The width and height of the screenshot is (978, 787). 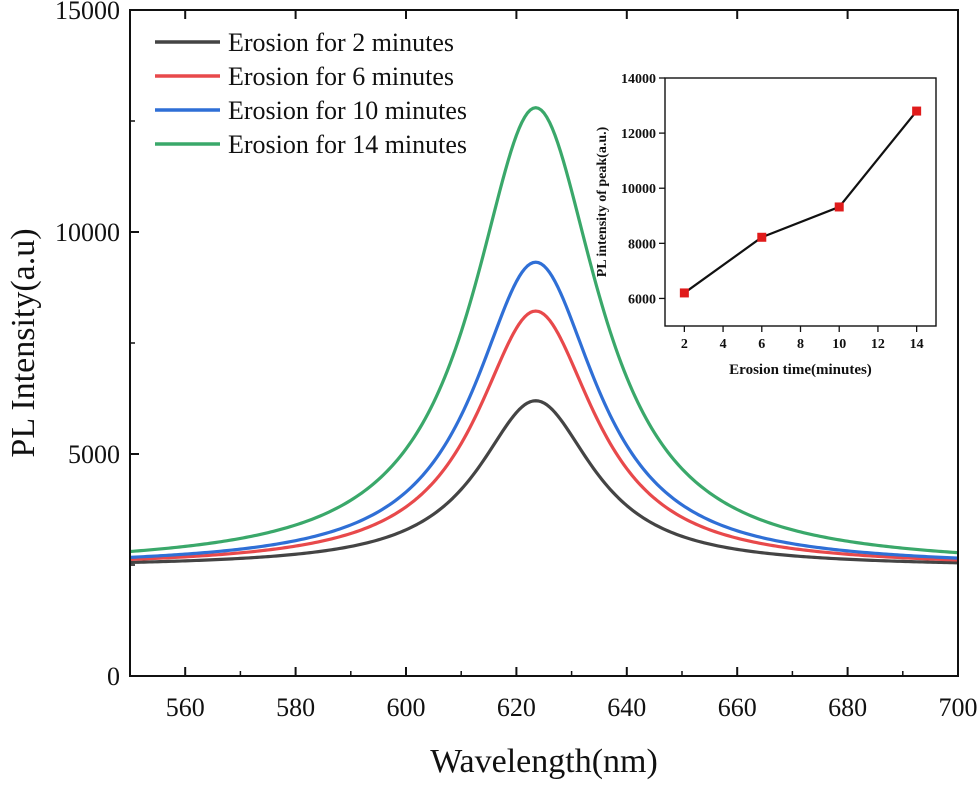 I want to click on legend-label-3: Erosion for 10 minutes, so click(x=347, y=110).